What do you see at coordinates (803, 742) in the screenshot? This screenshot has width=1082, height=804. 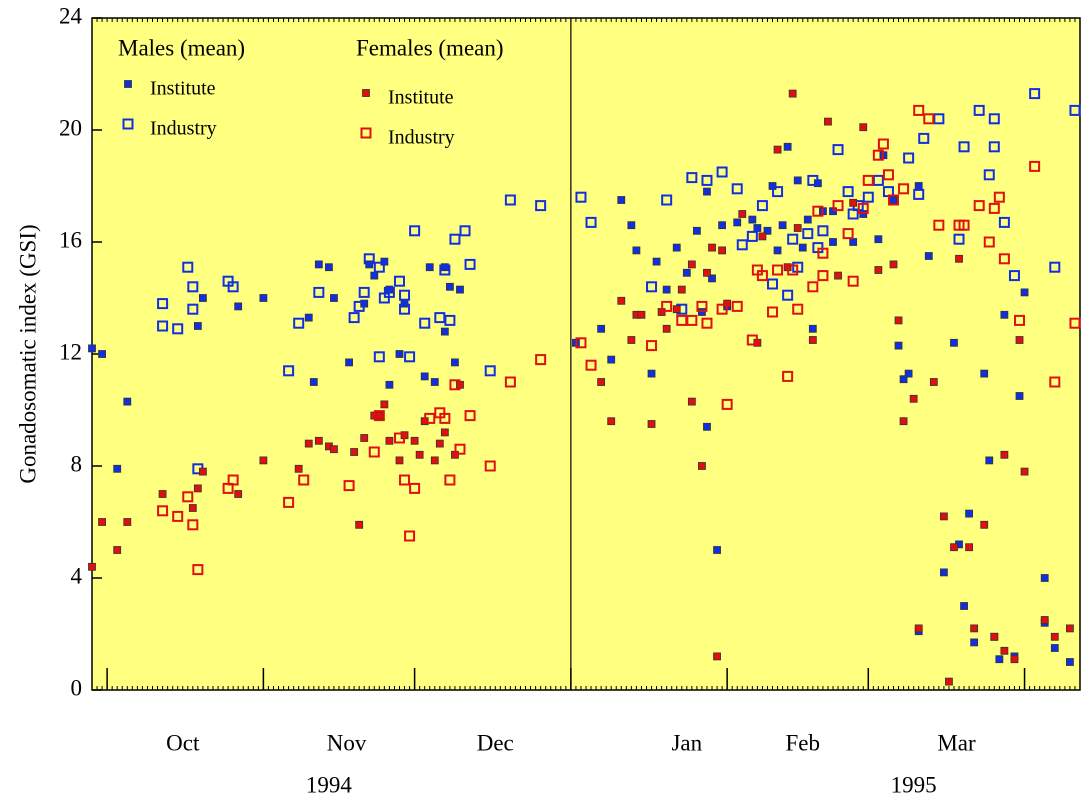 I see `x-tick-label: Feb` at bounding box center [803, 742].